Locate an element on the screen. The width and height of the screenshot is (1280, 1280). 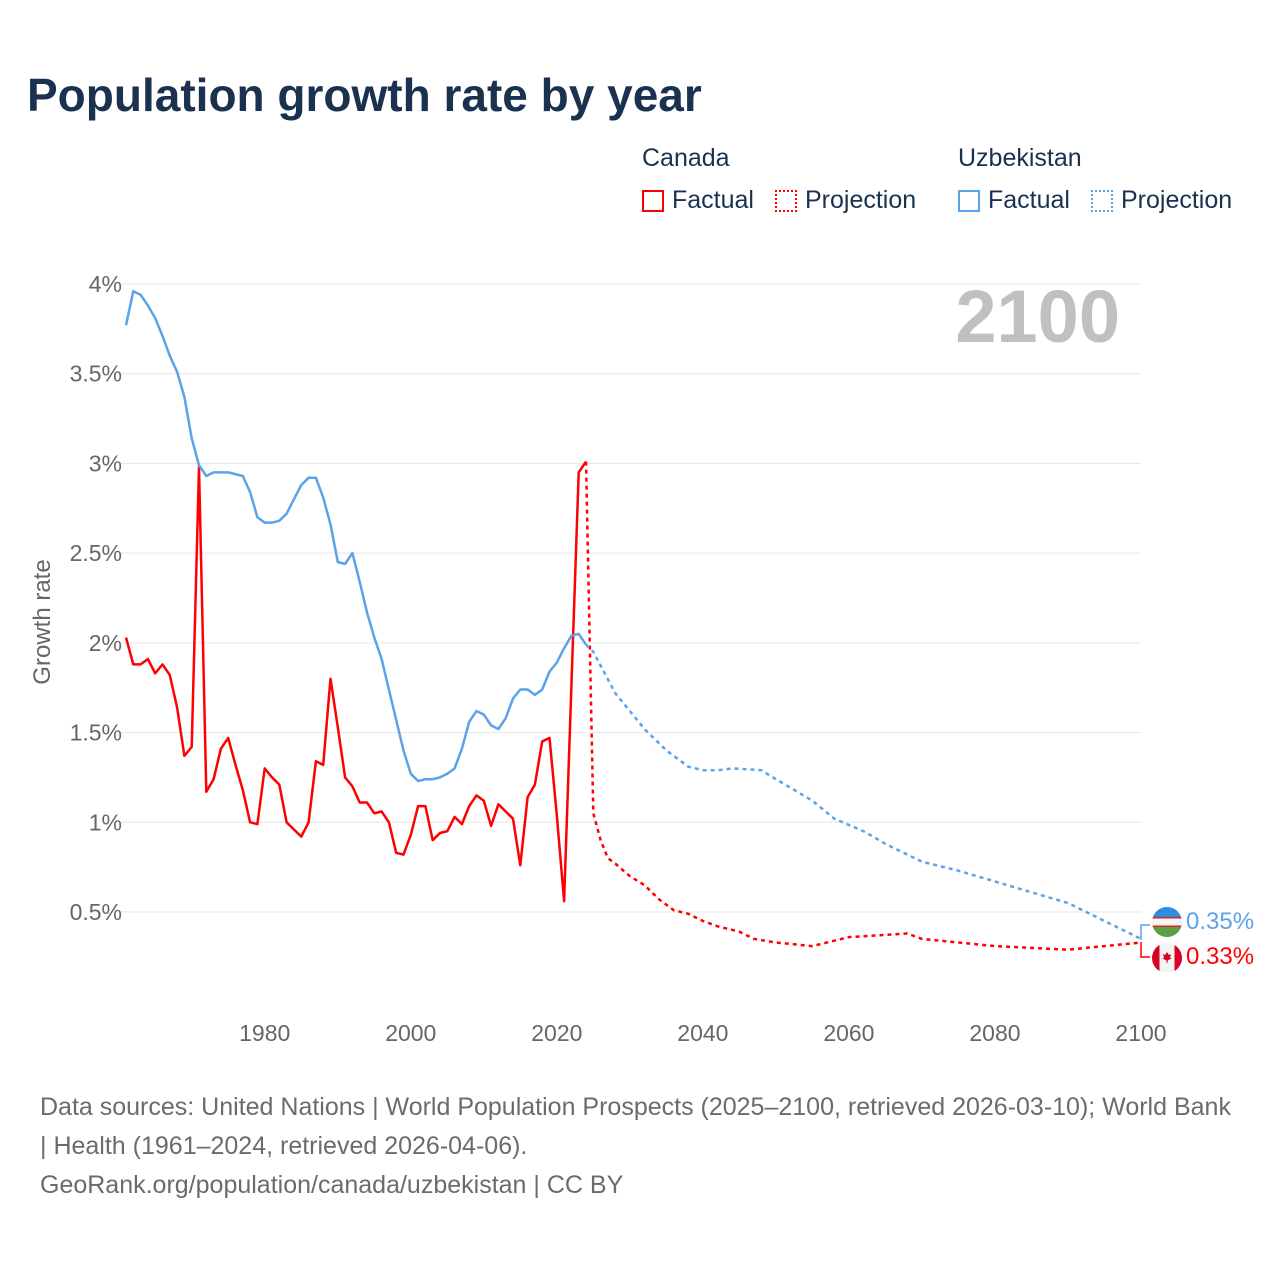
y-tick-label: 0.5% is located at coordinates (96, 912).